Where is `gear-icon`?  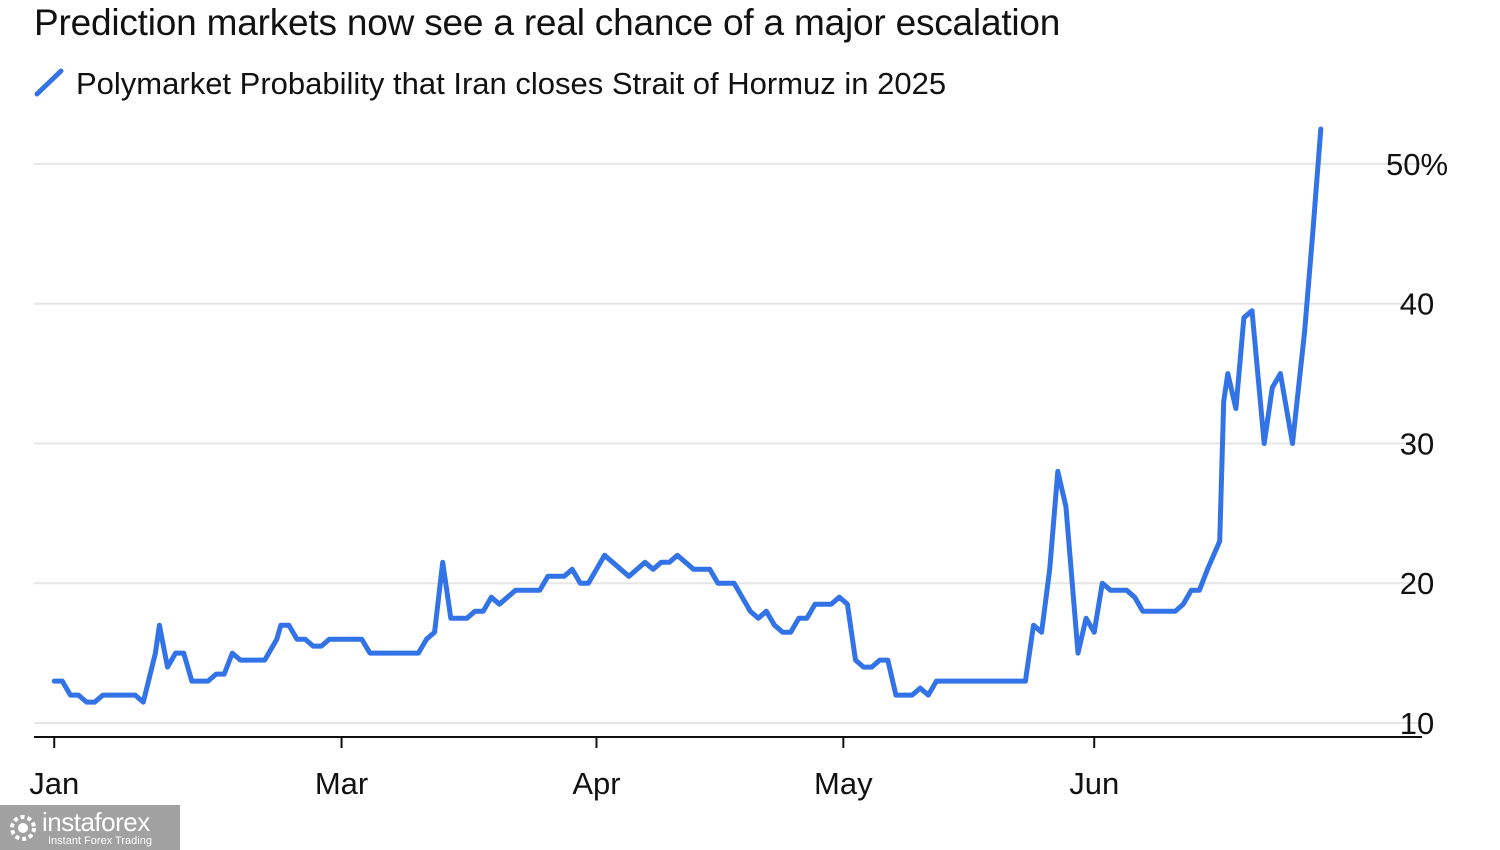 gear-icon is located at coordinates (23, 828).